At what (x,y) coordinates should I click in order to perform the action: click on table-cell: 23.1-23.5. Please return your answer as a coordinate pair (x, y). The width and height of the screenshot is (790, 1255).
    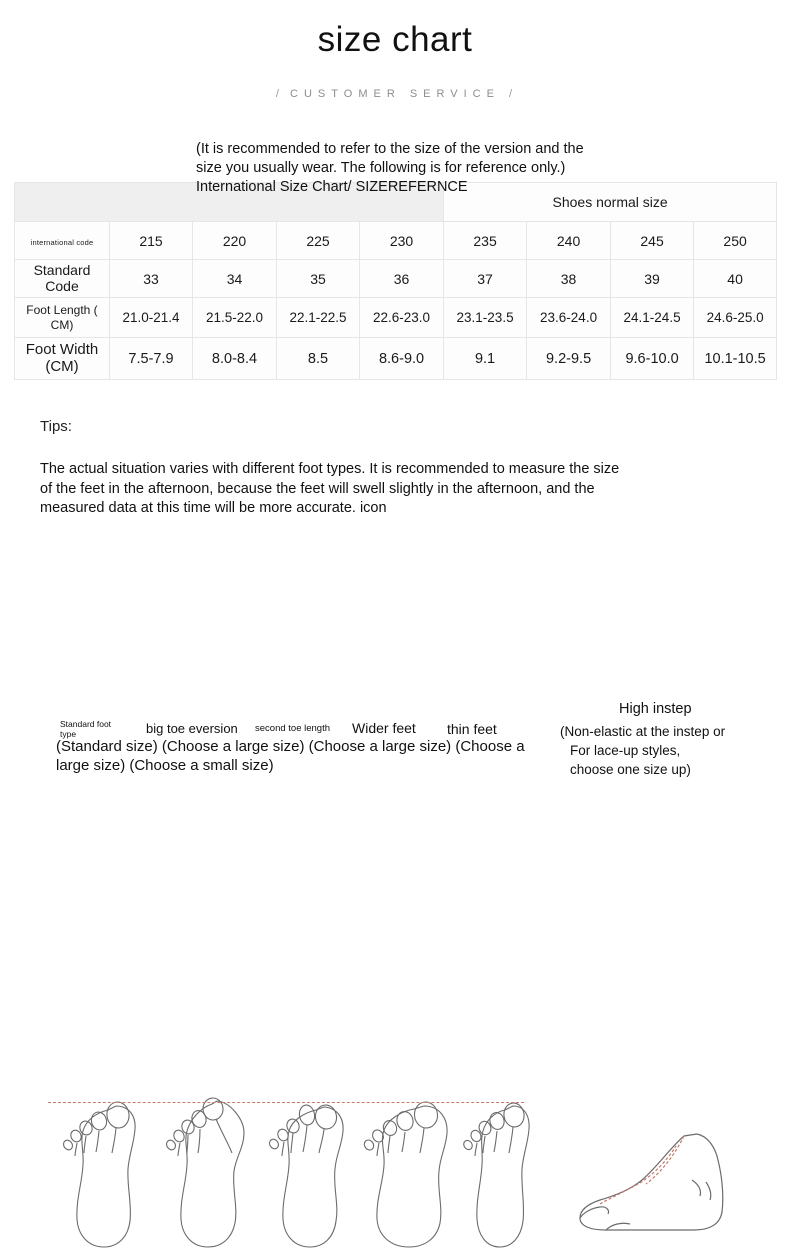
    Looking at the image, I should click on (485, 317).